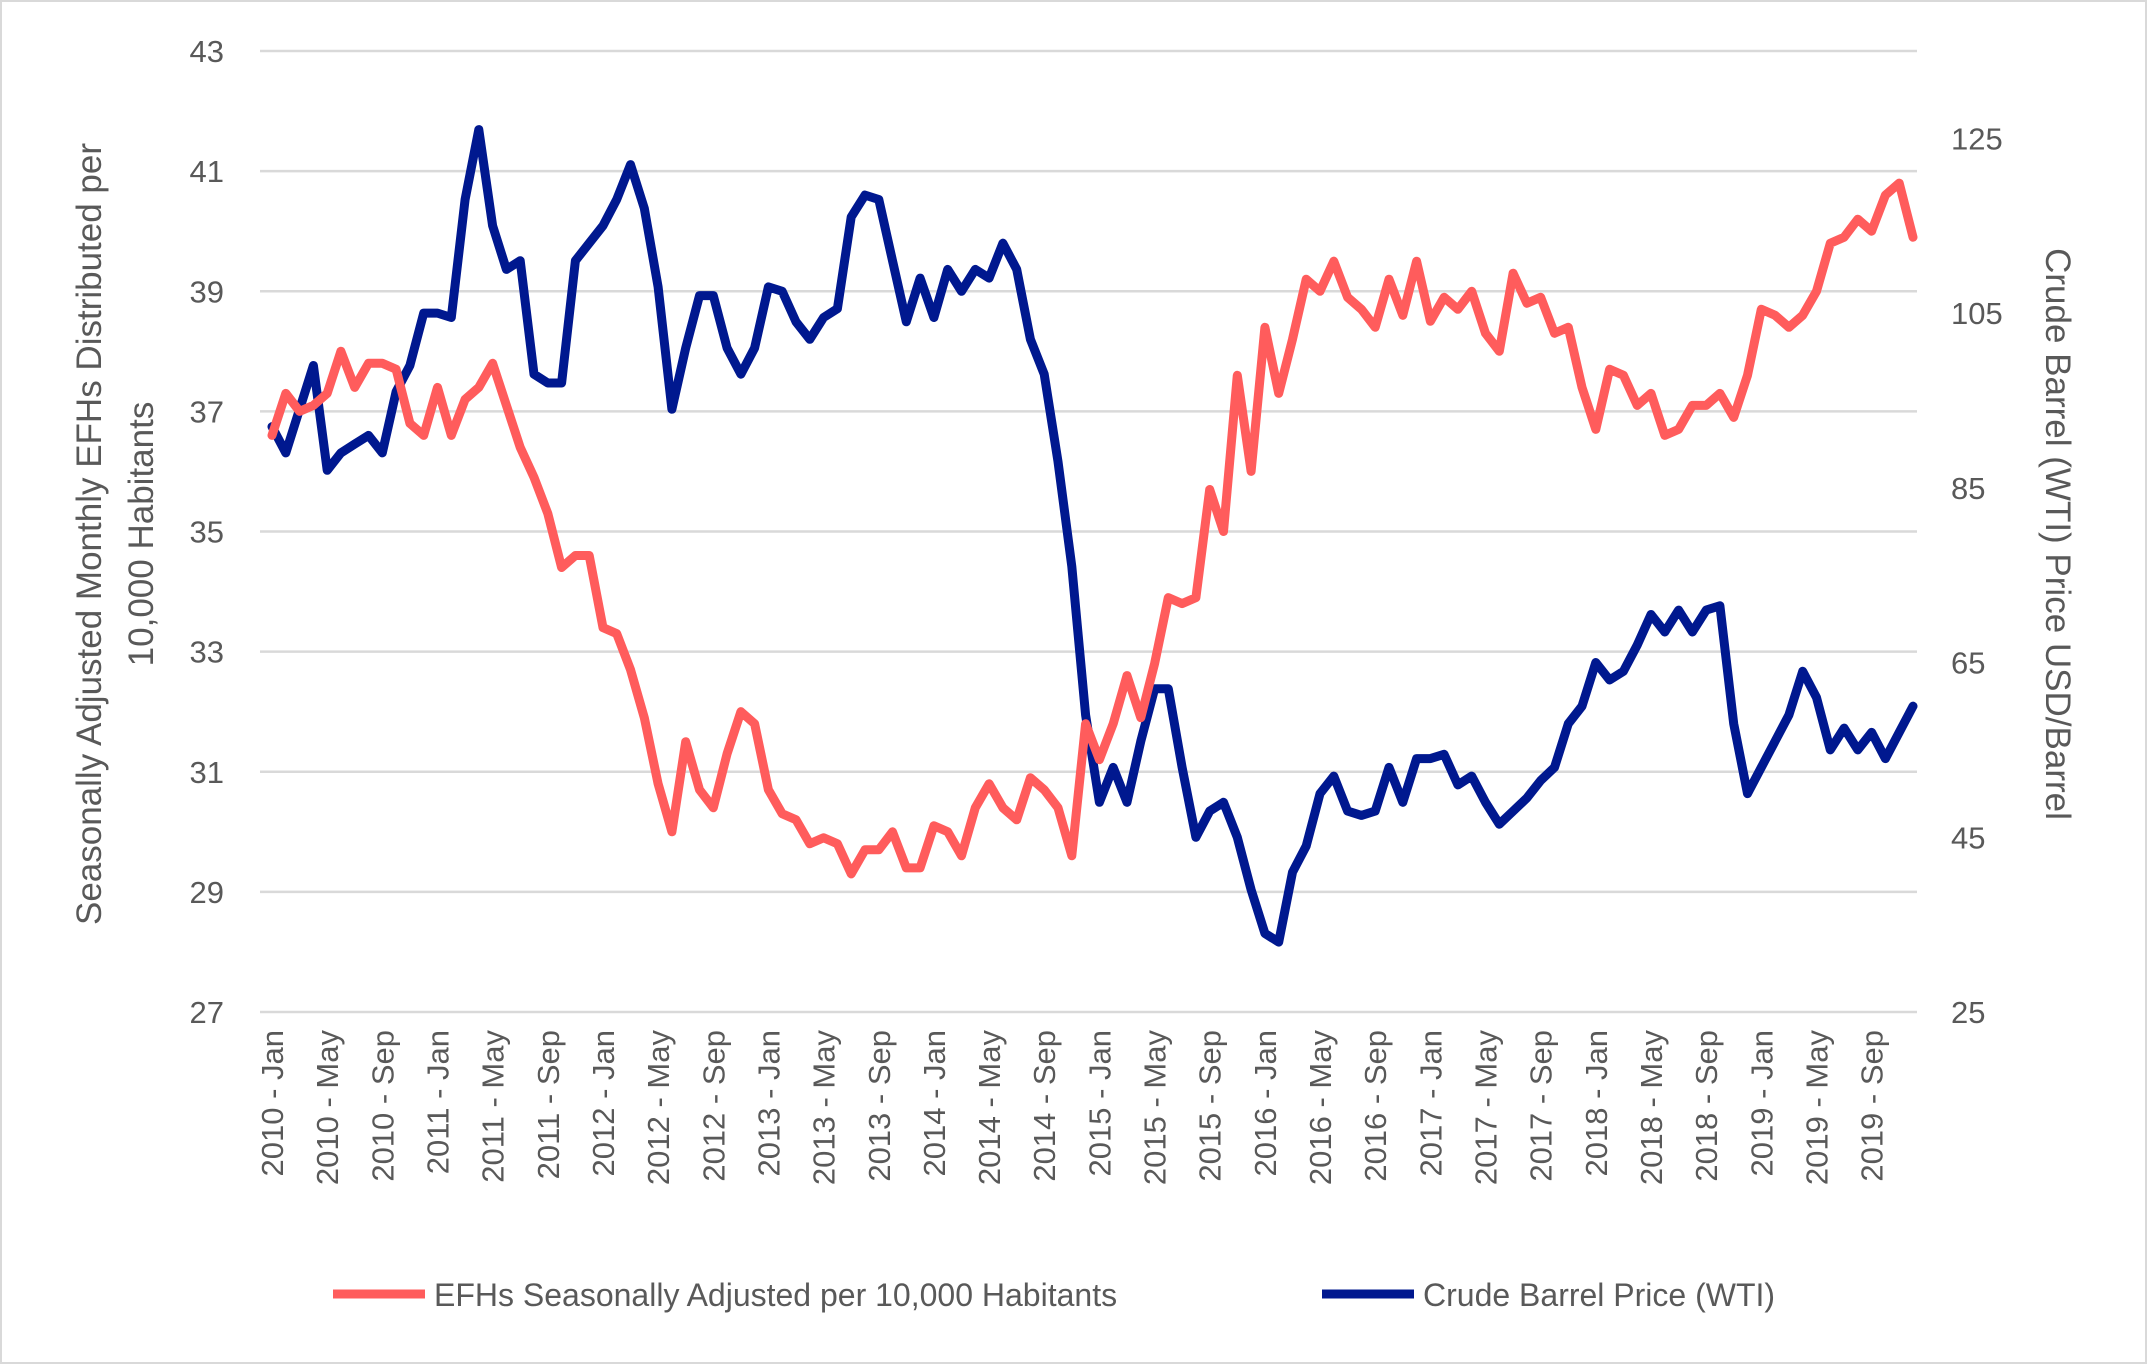  I want to click on right-y-tick-label: 125, so click(1977, 138).